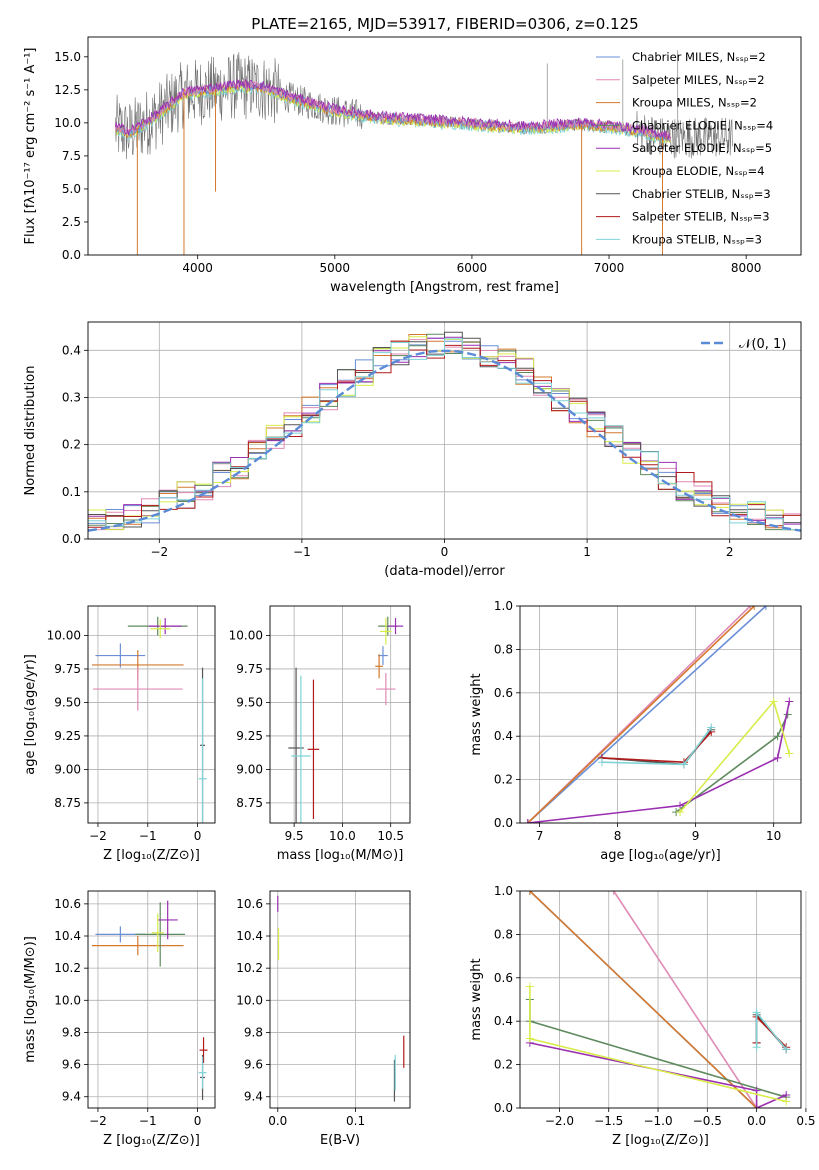 The image size is (819, 1170). I want to click on weight_vs_Z-ytick-label: 0.4, so click(503, 1021).